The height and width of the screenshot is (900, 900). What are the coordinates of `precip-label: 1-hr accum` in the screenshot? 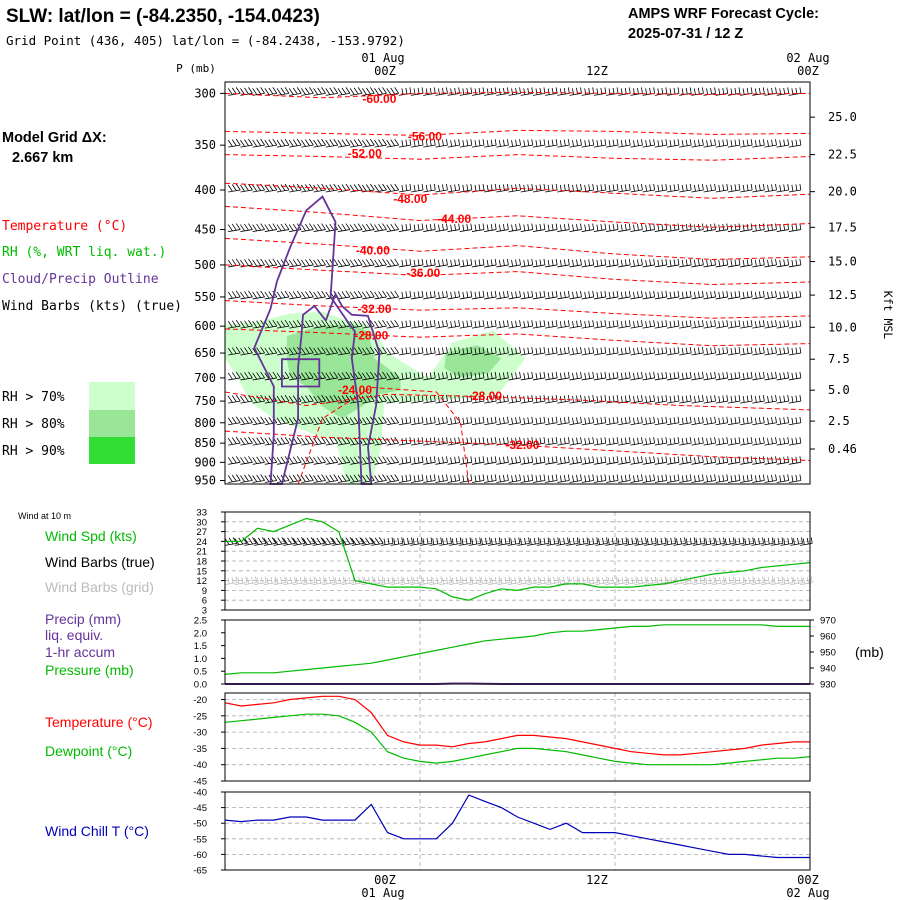 It's located at (80, 652).